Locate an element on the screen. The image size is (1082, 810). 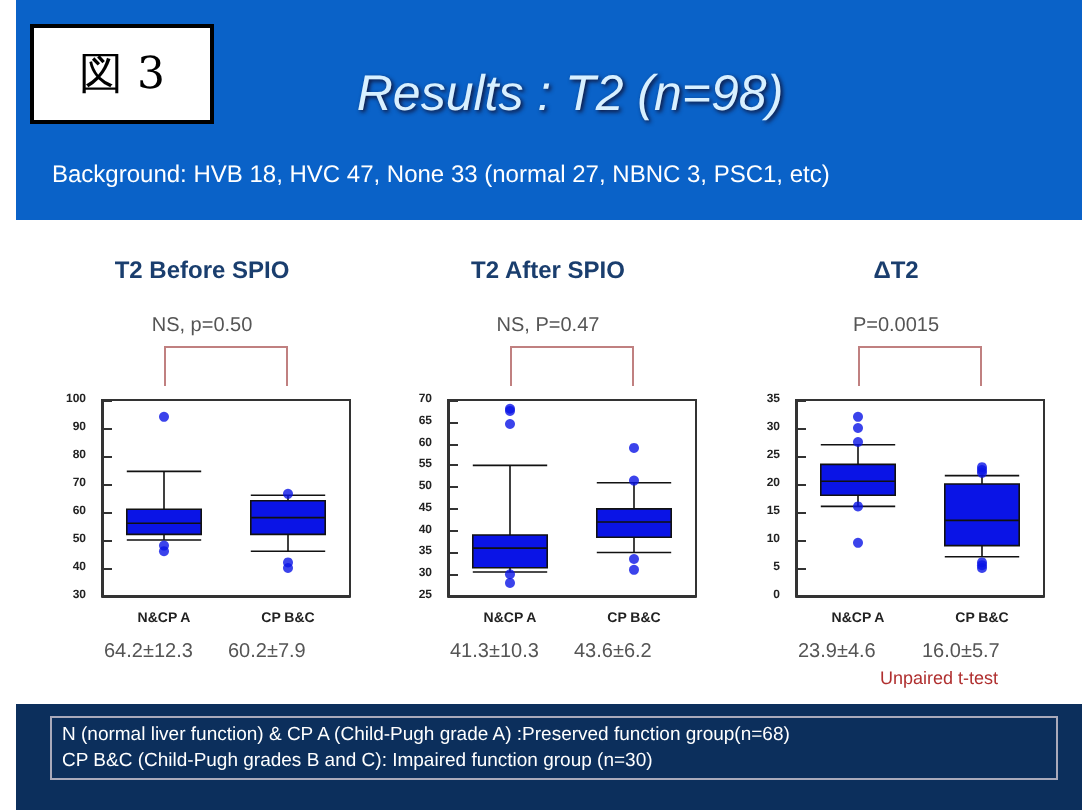
text: Unpaired t-test is located at coordinates (939, 678).